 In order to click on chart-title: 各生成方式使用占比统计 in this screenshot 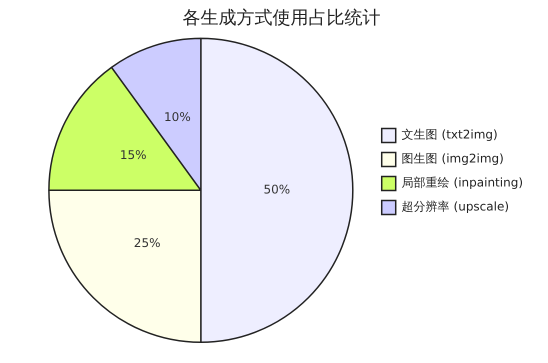, I will do `click(281, 17)`.